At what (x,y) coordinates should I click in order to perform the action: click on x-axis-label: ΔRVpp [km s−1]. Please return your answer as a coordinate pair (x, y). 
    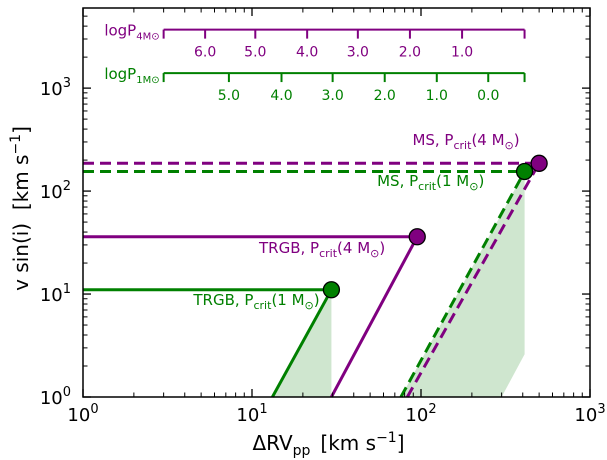
    Looking at the image, I should click on (328, 444).